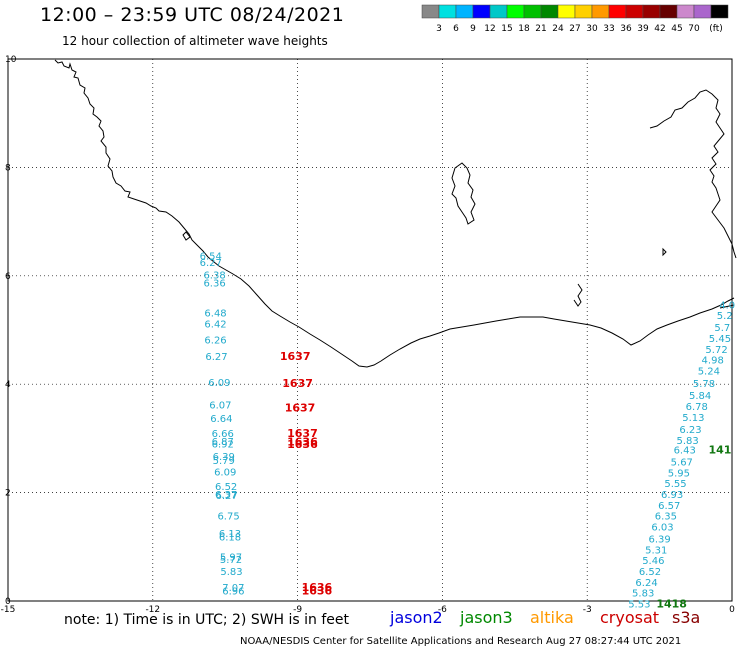  Describe the element at coordinates (558, 29) in the screenshot. I see `legend-label: 24` at that location.